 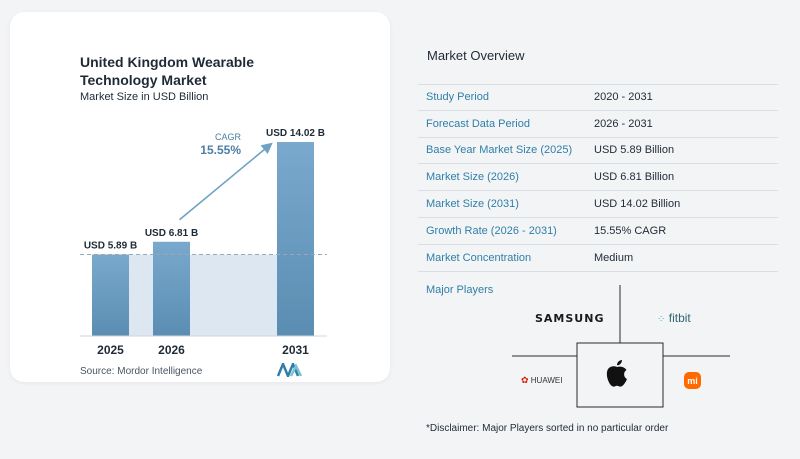 What do you see at coordinates (141, 371) in the screenshot?
I see `source-label: Source: Mordor Intelligence` at bounding box center [141, 371].